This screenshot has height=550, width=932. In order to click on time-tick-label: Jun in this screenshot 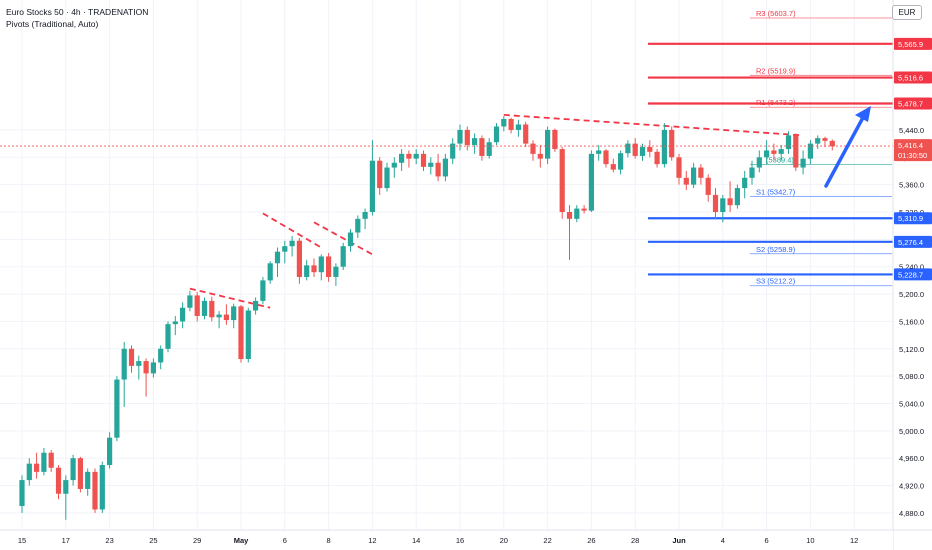, I will do `click(679, 540)`.